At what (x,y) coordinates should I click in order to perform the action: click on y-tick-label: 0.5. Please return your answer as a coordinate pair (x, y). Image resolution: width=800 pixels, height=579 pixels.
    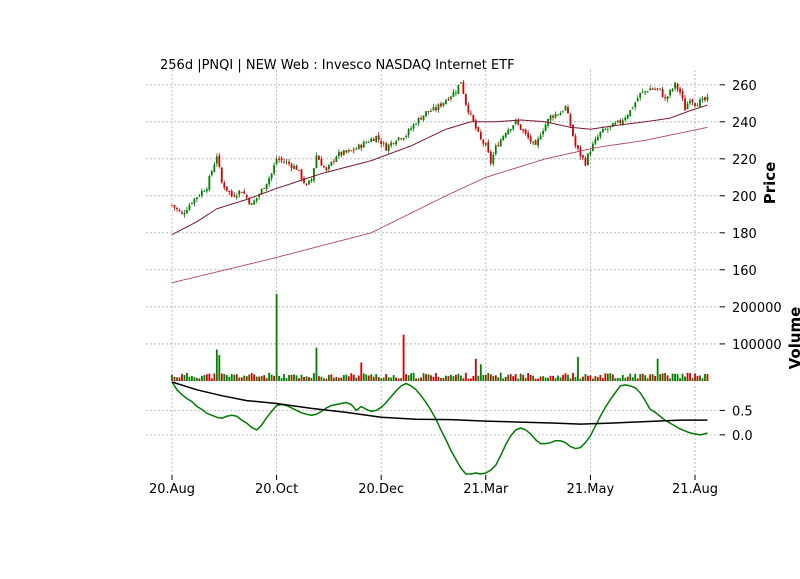
    Looking at the image, I should click on (742, 411).